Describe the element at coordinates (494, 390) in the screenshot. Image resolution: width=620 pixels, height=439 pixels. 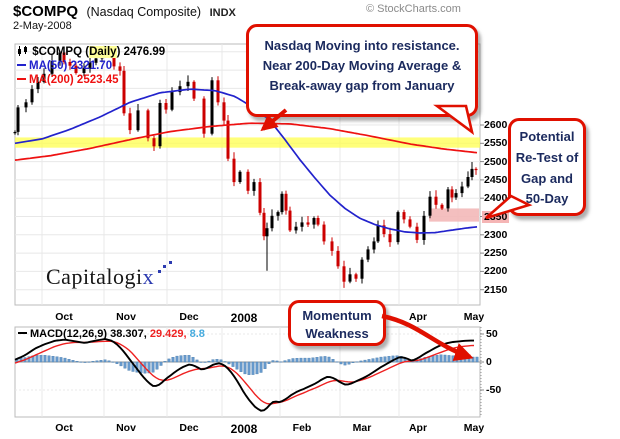
I see `macd-y-axis-label: -50` at that location.